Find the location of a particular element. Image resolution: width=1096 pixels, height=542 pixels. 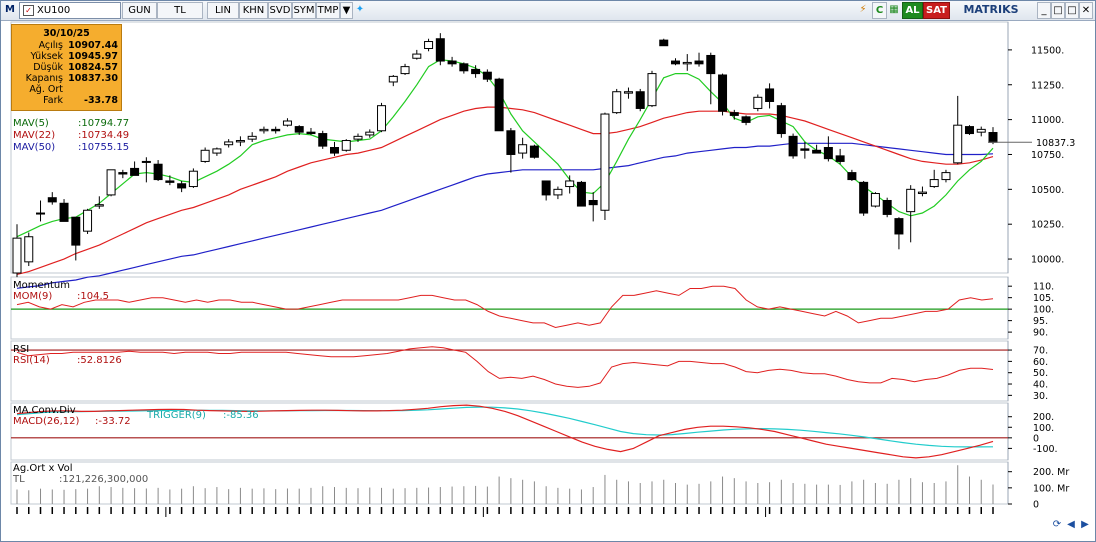

macd-line is located at coordinates (505, 431).